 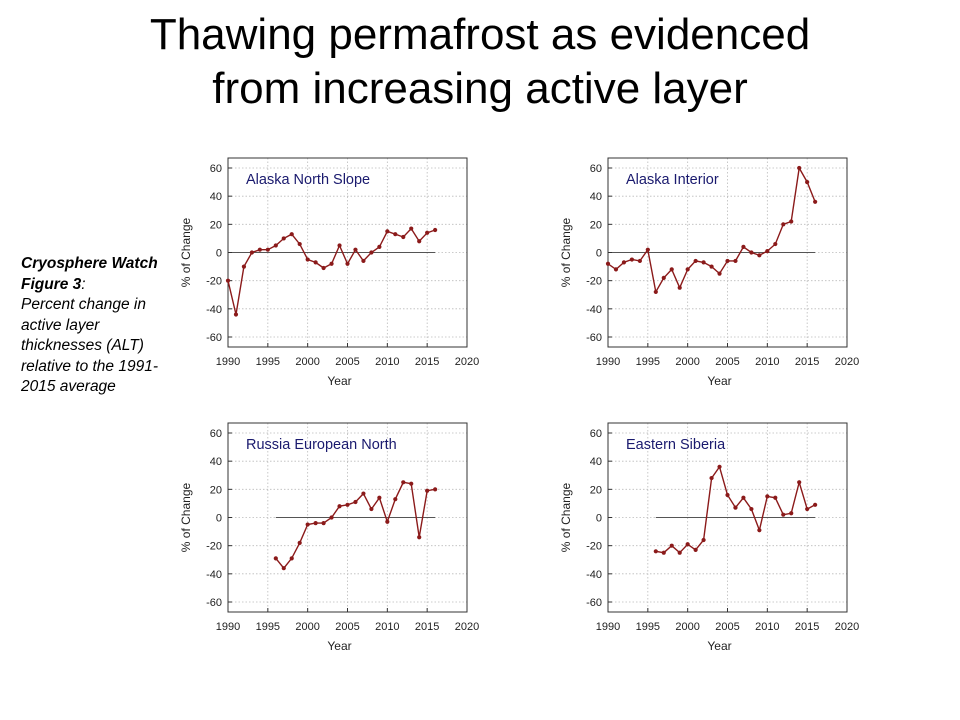 I want to click on caption-source: Cryosphere Watch, so click(x=89, y=263).